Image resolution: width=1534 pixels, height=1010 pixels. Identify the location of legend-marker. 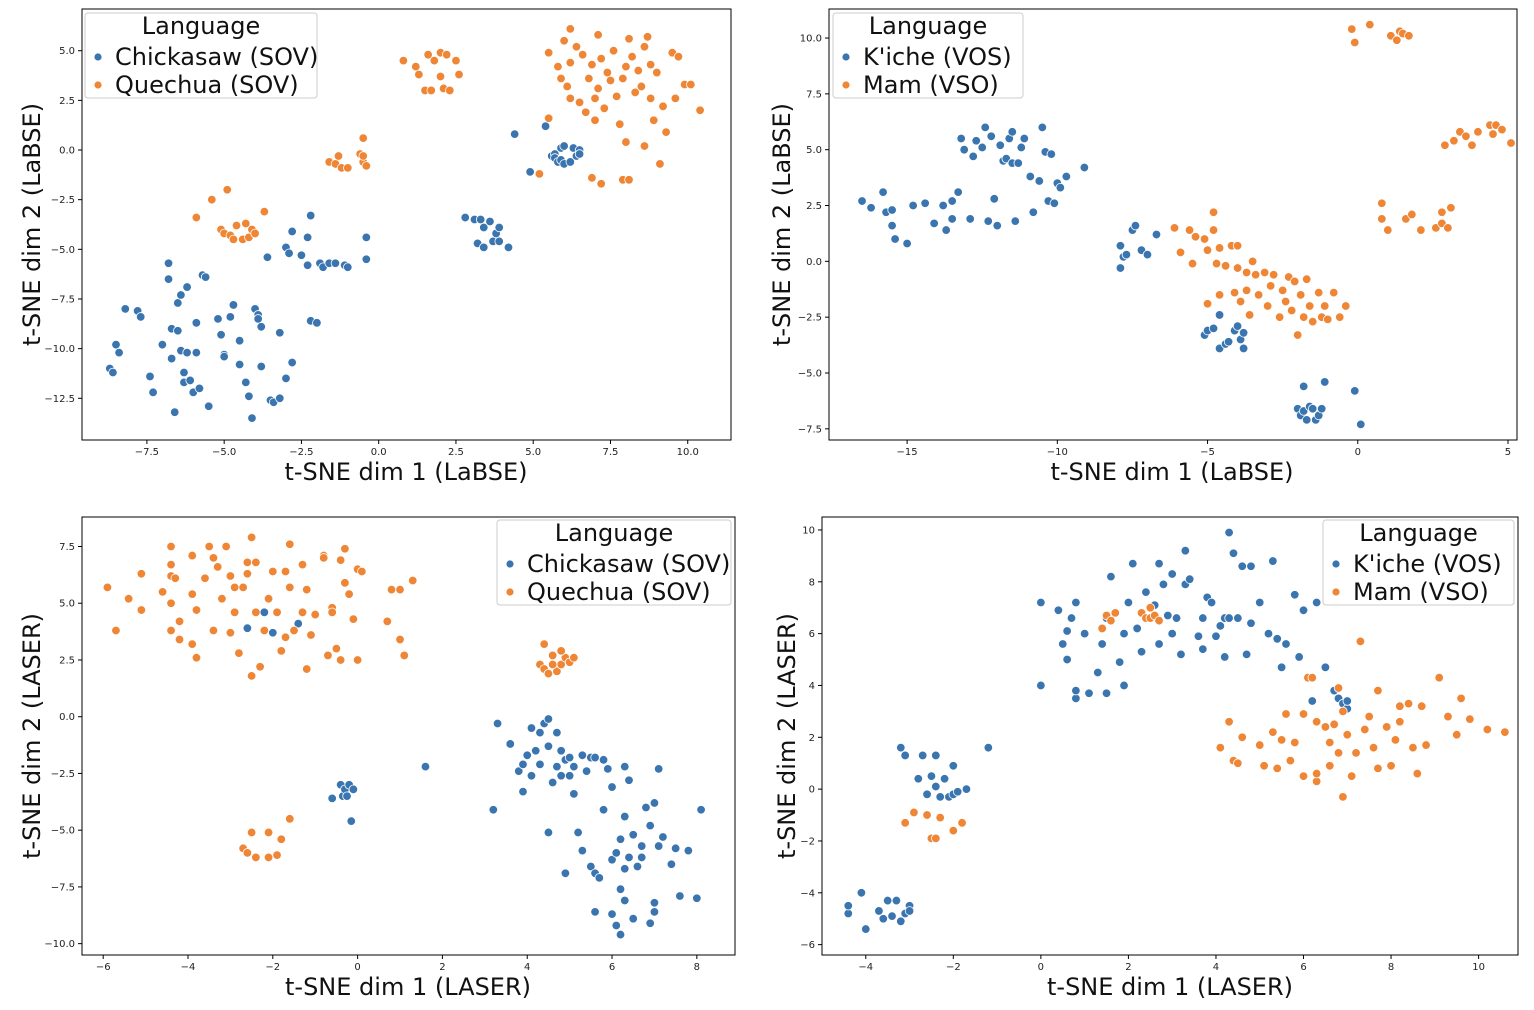
(98, 85).